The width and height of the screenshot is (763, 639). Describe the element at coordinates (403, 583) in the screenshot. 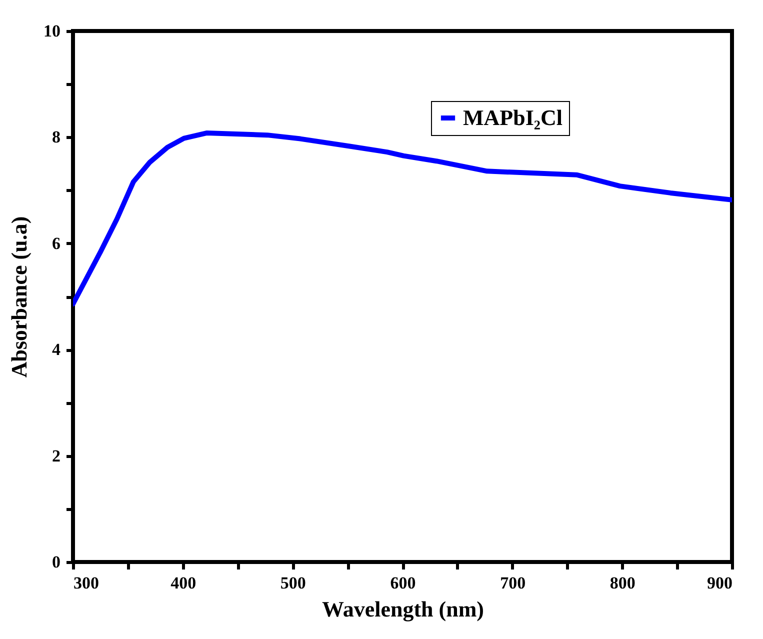

I see `x-tick-label: 600` at that location.